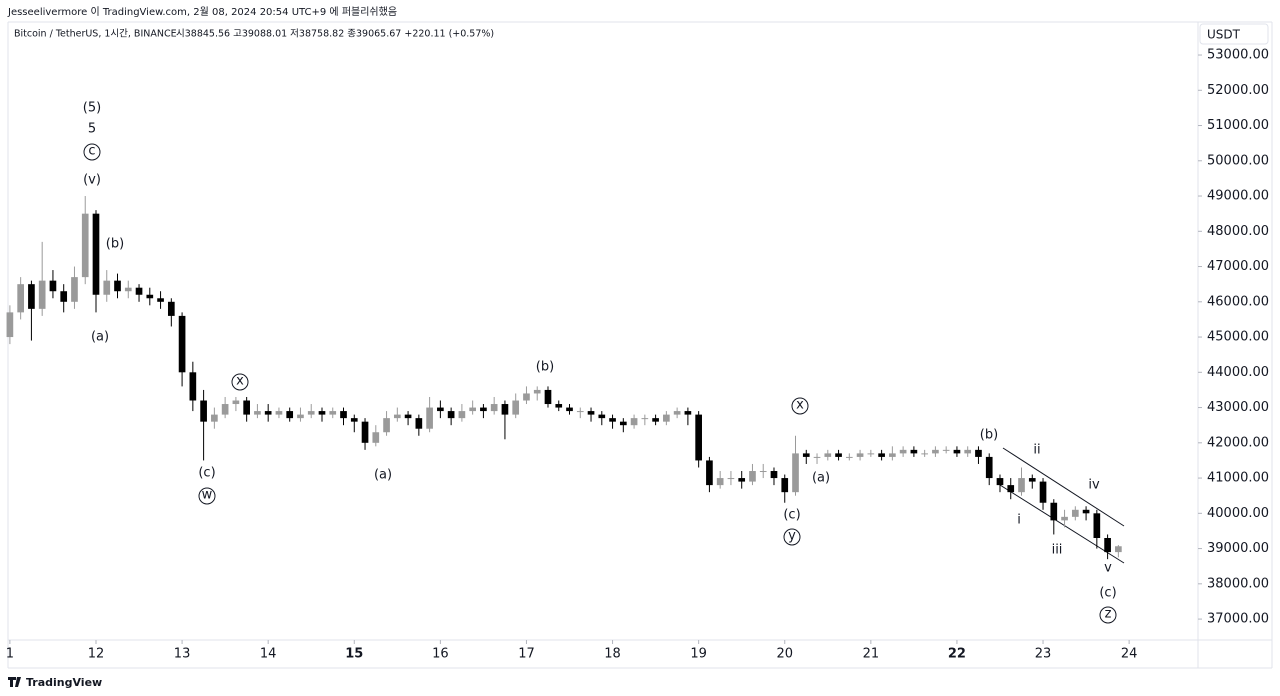 Image resolution: width=1280 pixels, height=696 pixels. Describe the element at coordinates (268, 654) in the screenshot. I see `x-tick-label: 14` at that location.